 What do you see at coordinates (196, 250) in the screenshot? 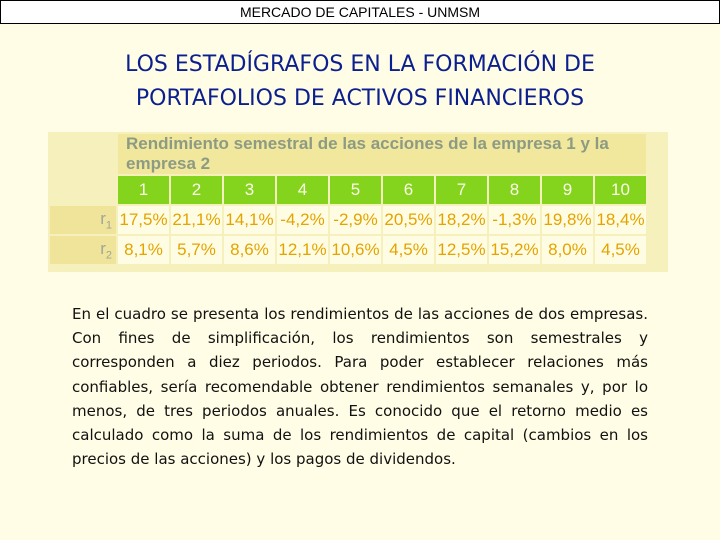
I see `value-cell: 5,7%` at bounding box center [196, 250].